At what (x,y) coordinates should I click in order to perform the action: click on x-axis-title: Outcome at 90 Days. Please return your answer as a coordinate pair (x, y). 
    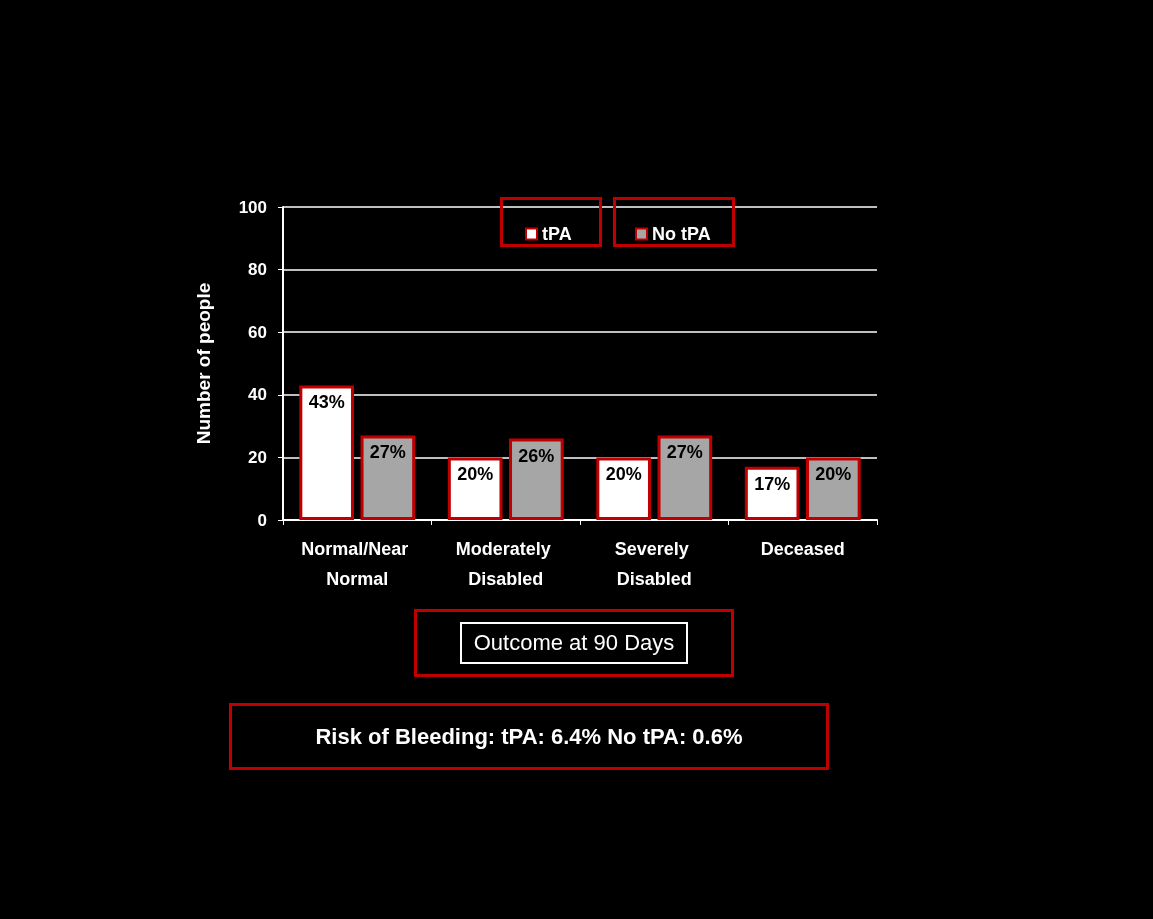
    Looking at the image, I should click on (574, 643).